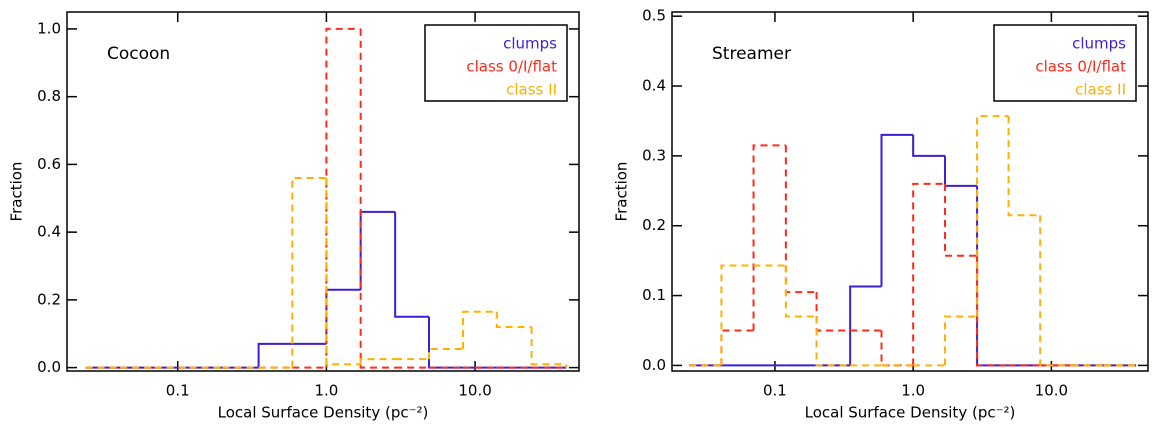  I want to click on y-tick-label: 0.6, so click(49, 164).